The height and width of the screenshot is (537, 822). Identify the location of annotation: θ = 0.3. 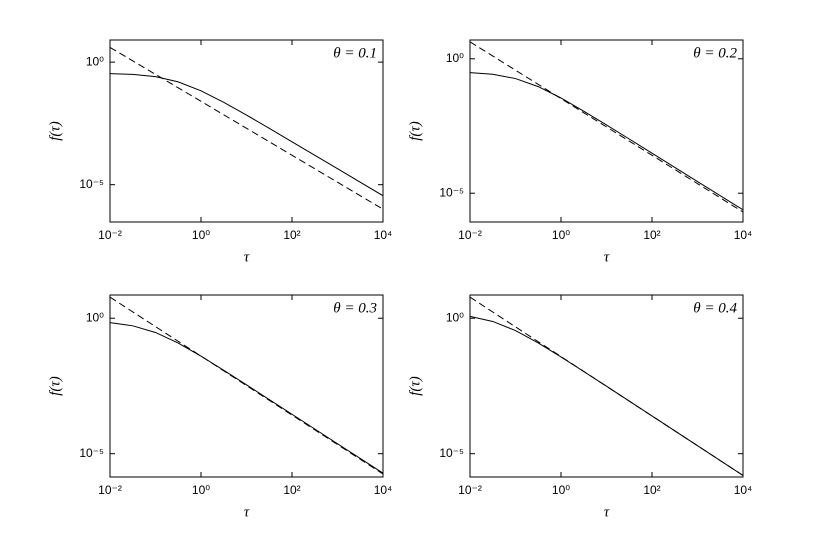
(355, 308).